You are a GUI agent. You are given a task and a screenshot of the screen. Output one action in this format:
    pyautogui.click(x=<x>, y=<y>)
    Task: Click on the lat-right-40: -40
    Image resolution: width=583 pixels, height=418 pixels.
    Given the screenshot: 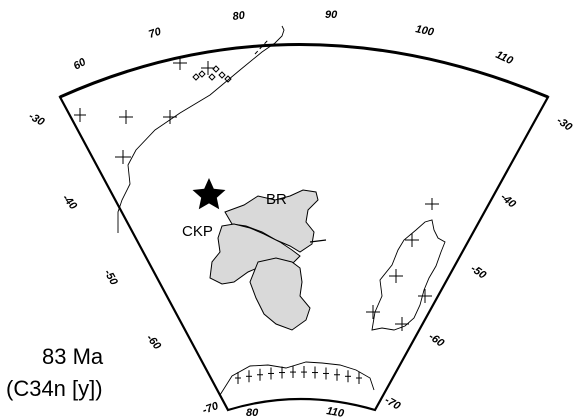 What is the action you would take?
    pyautogui.click(x=508, y=201)
    